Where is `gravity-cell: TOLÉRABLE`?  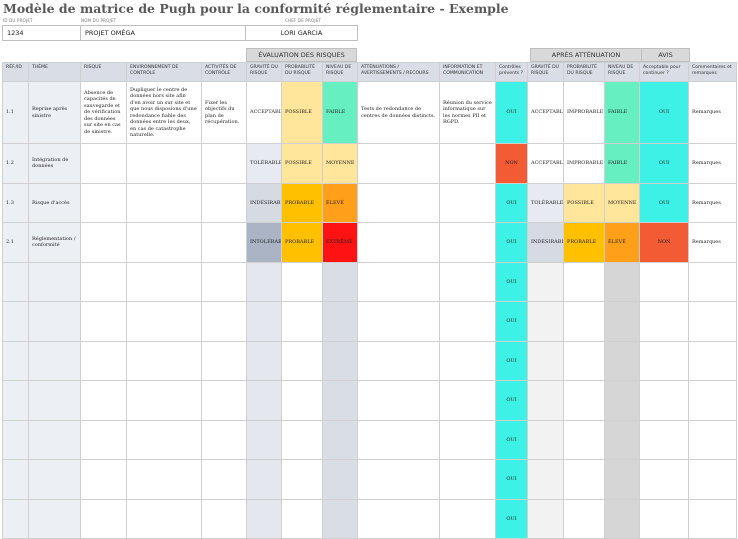 gravity-cell: TOLÉRABLE is located at coordinates (264, 163).